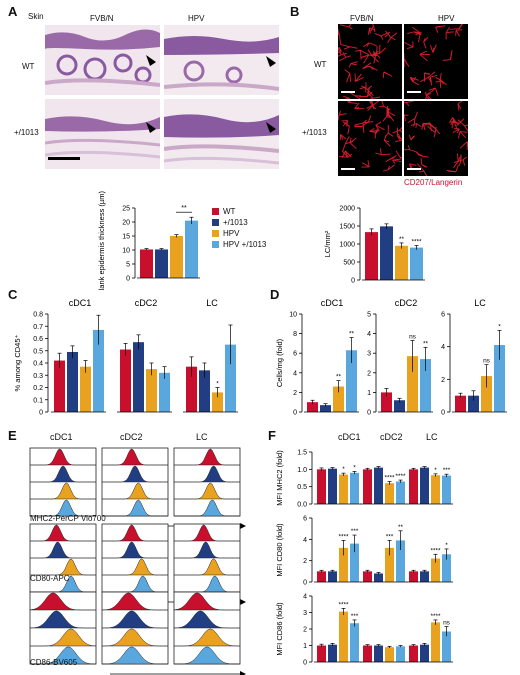  What do you see at coordinates (239, 211) in the screenshot?
I see `legend-item-wt: WT` at bounding box center [239, 211].